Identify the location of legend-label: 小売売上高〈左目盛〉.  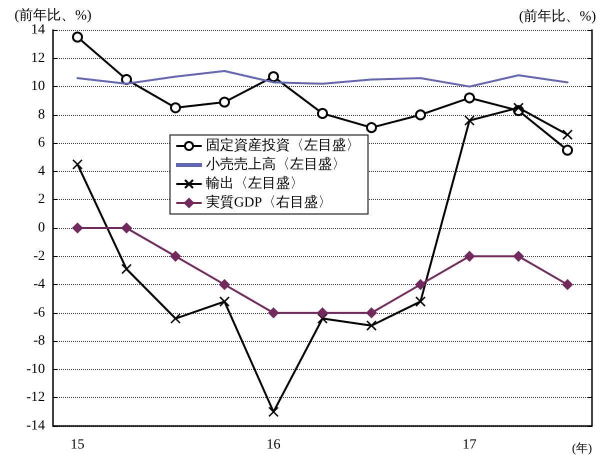
(276, 164).